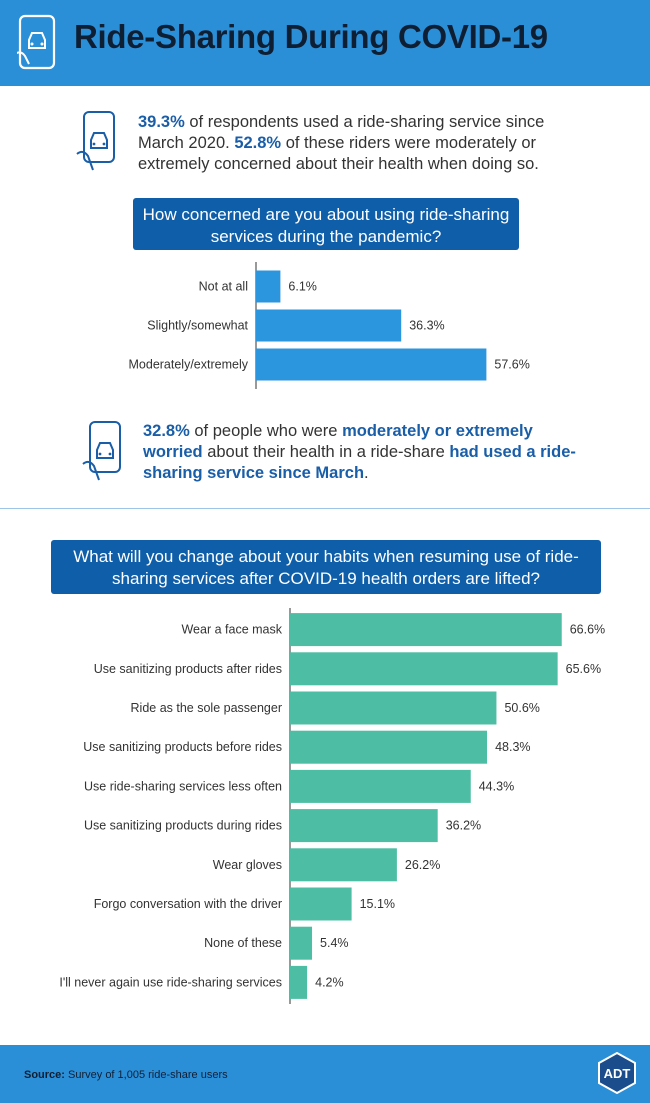 The width and height of the screenshot is (650, 1103). Describe the element at coordinates (587, 630) in the screenshot. I see `value-label: 66.6%` at that location.